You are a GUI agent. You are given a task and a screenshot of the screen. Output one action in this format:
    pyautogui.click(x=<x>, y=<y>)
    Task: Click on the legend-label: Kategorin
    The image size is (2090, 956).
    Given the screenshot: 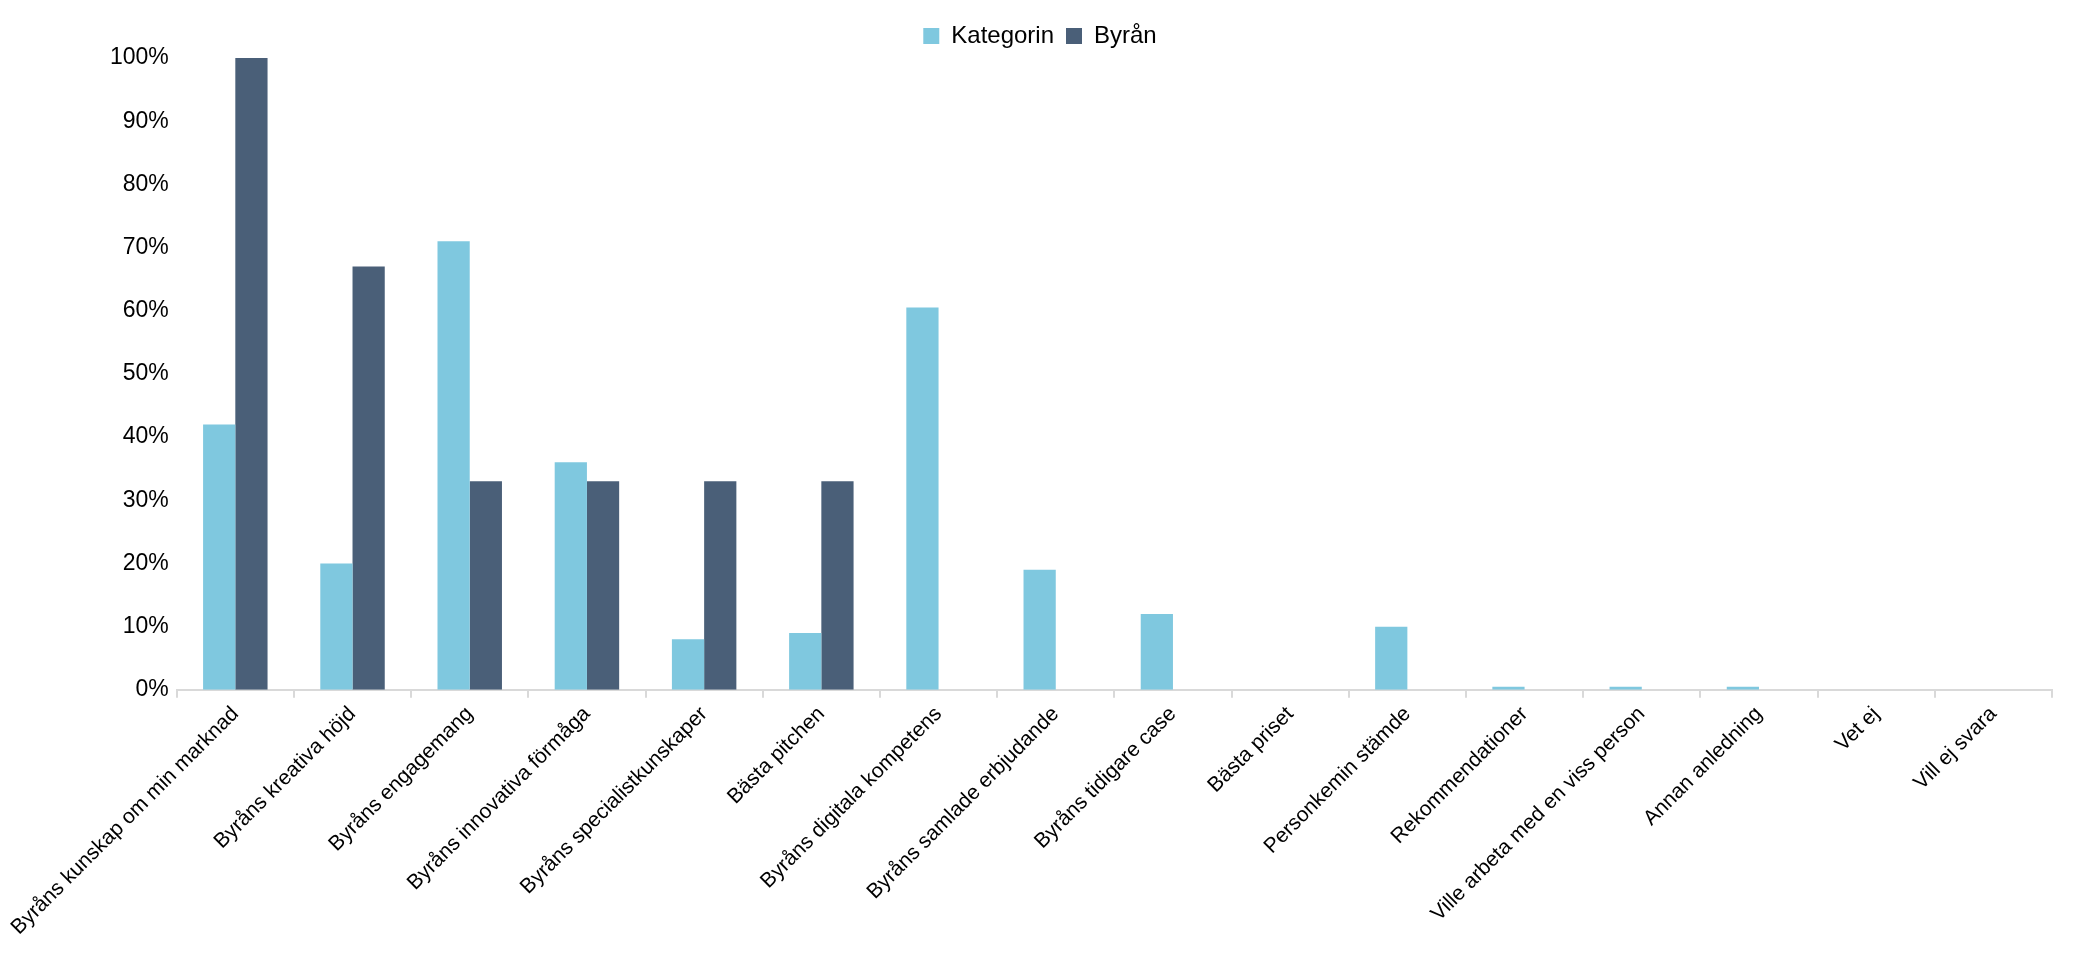 What is the action you would take?
    pyautogui.click(x=1003, y=34)
    